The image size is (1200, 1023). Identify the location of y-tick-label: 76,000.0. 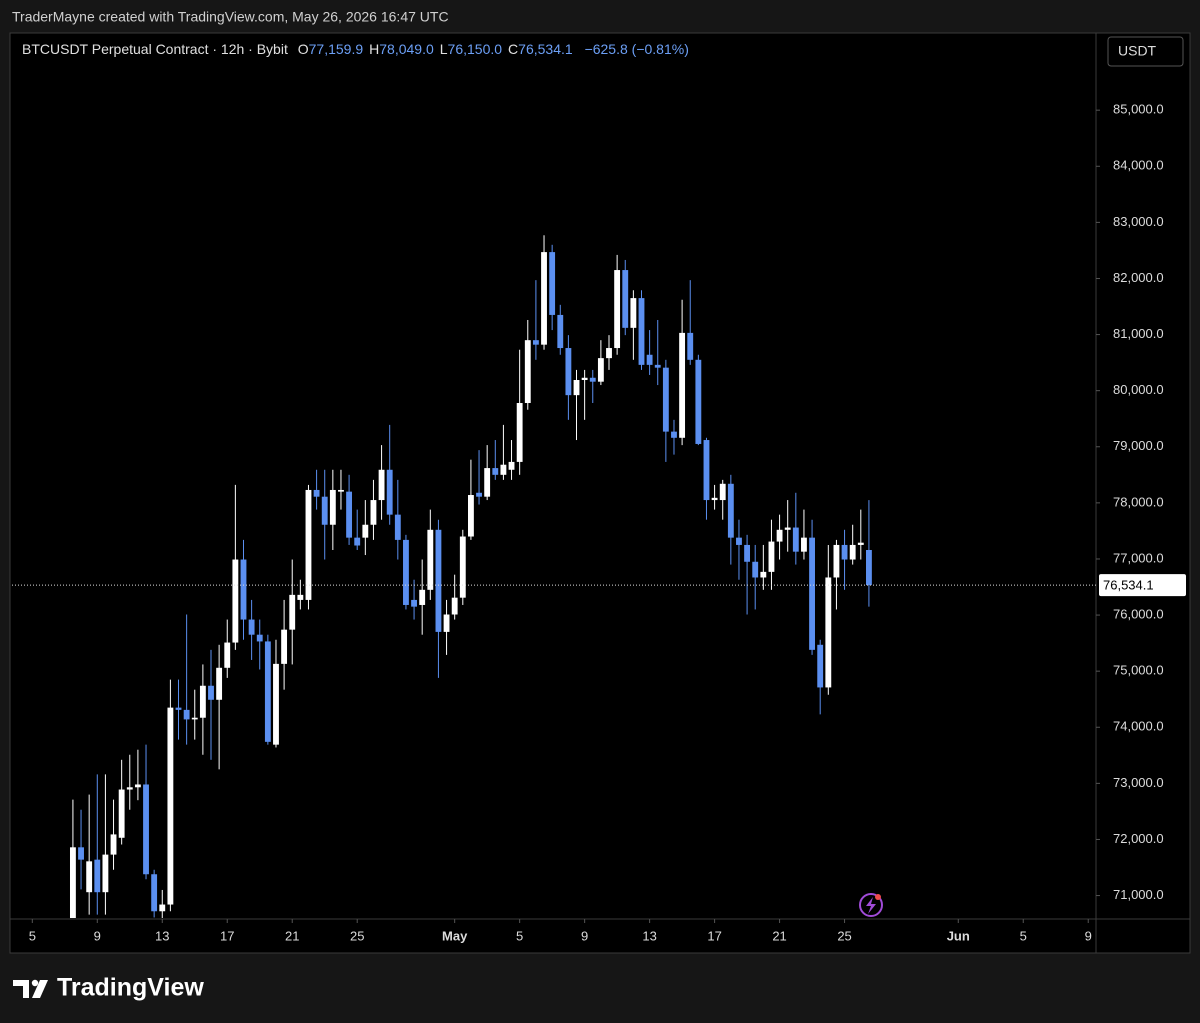
(1138, 614).